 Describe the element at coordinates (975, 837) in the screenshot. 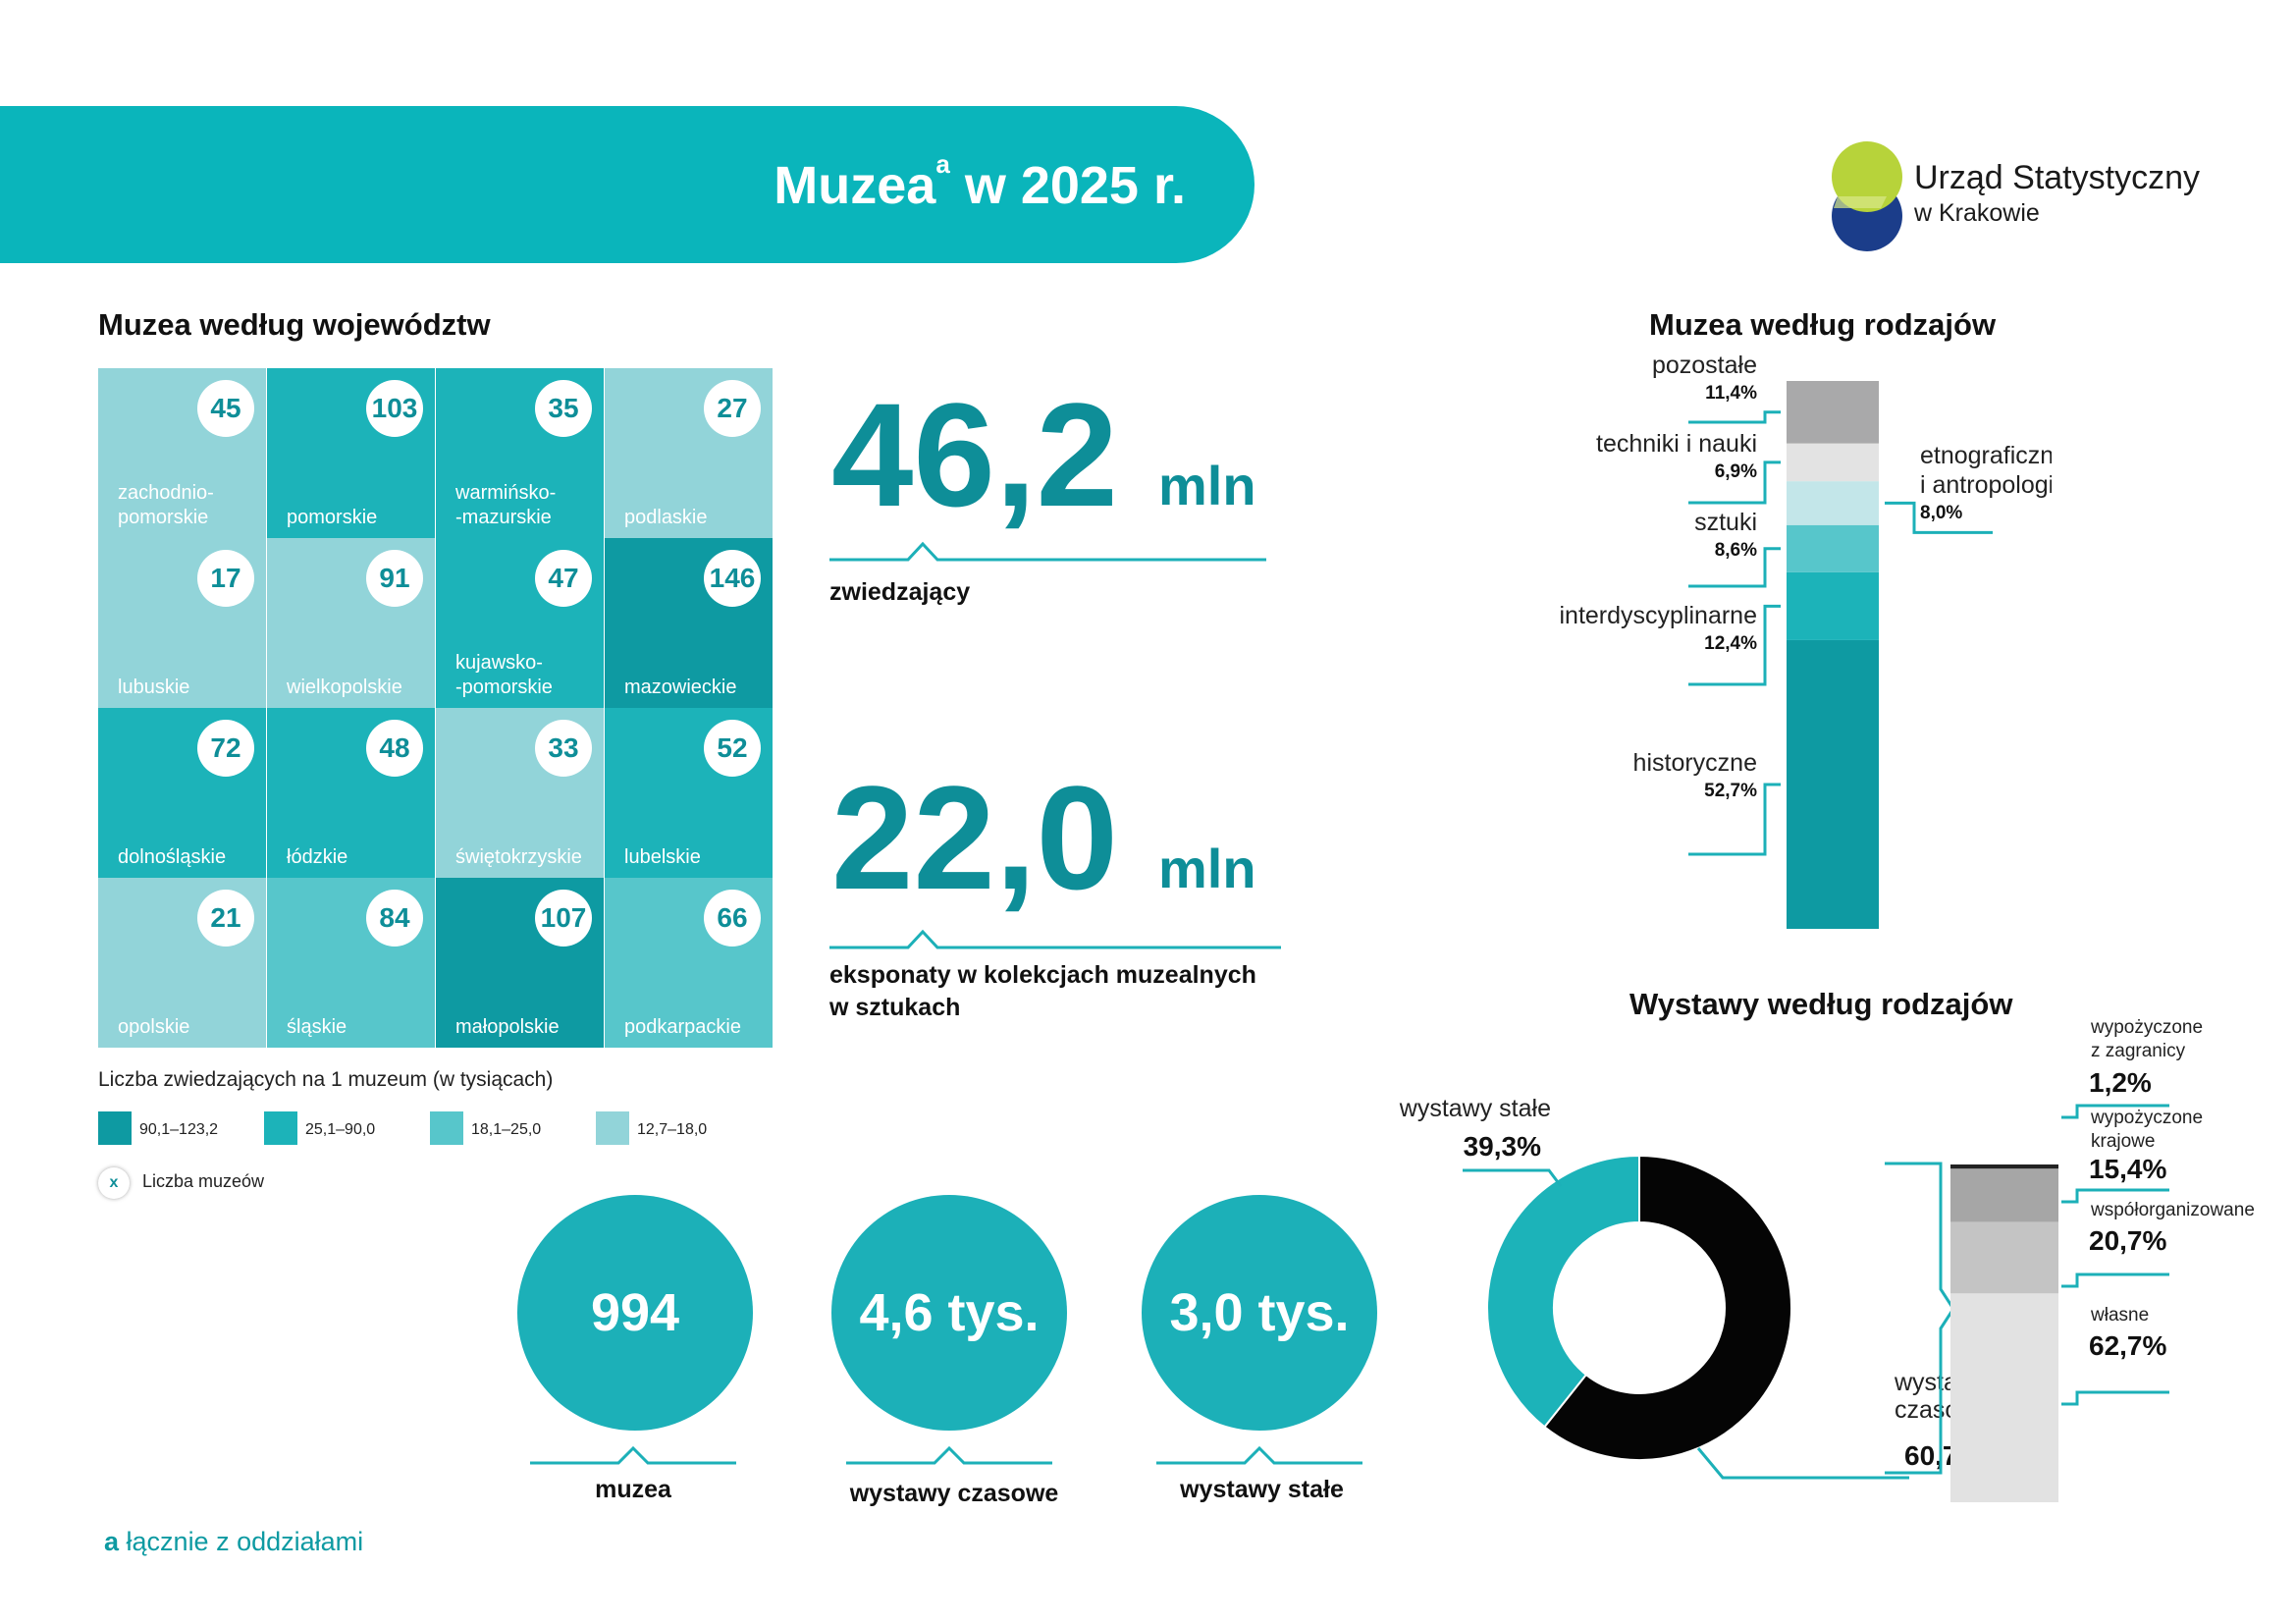

I see `exhibits-value: 22,0` at that location.